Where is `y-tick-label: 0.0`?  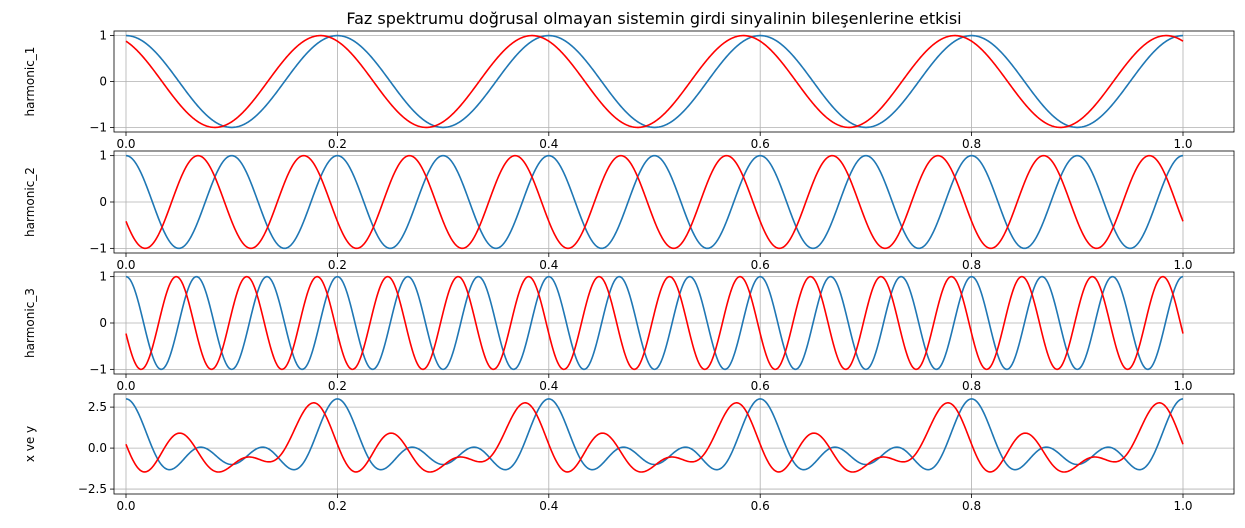 y-tick-label: 0.0 is located at coordinates (97, 448).